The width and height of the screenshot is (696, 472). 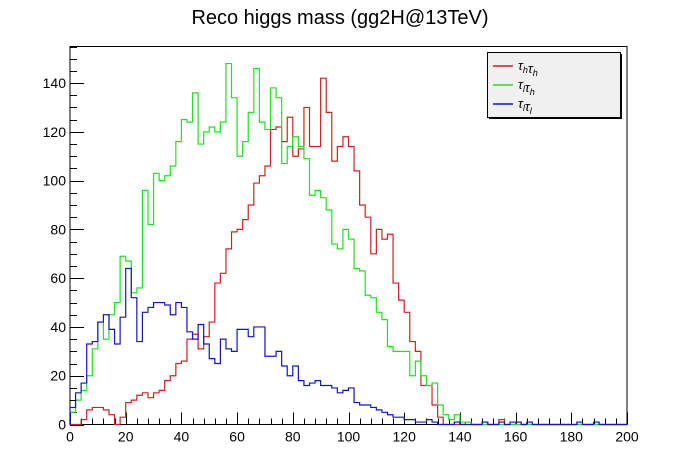 What do you see at coordinates (62, 425) in the screenshot?
I see `y-tick-label: 0` at bounding box center [62, 425].